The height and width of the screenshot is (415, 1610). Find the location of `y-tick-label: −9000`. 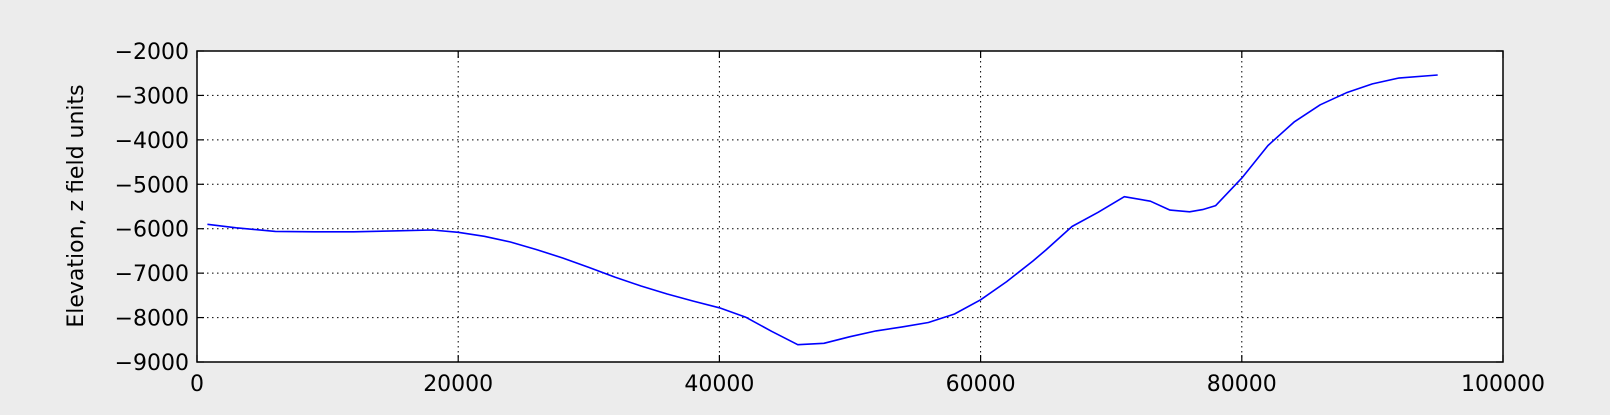

y-tick-label: −9000 is located at coordinates (152, 363).